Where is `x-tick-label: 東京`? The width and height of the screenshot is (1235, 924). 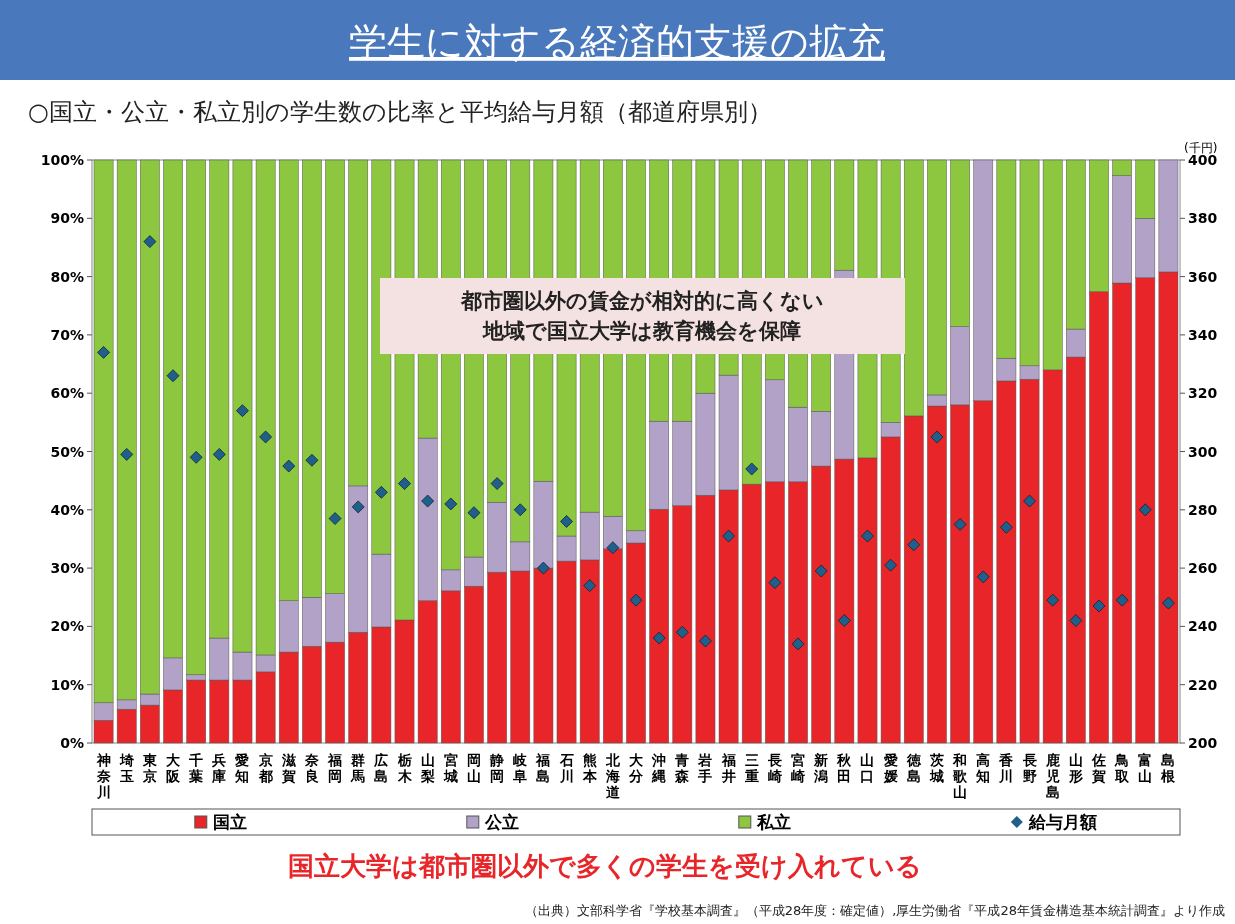 x-tick-label: 東京 is located at coordinates (149, 768).